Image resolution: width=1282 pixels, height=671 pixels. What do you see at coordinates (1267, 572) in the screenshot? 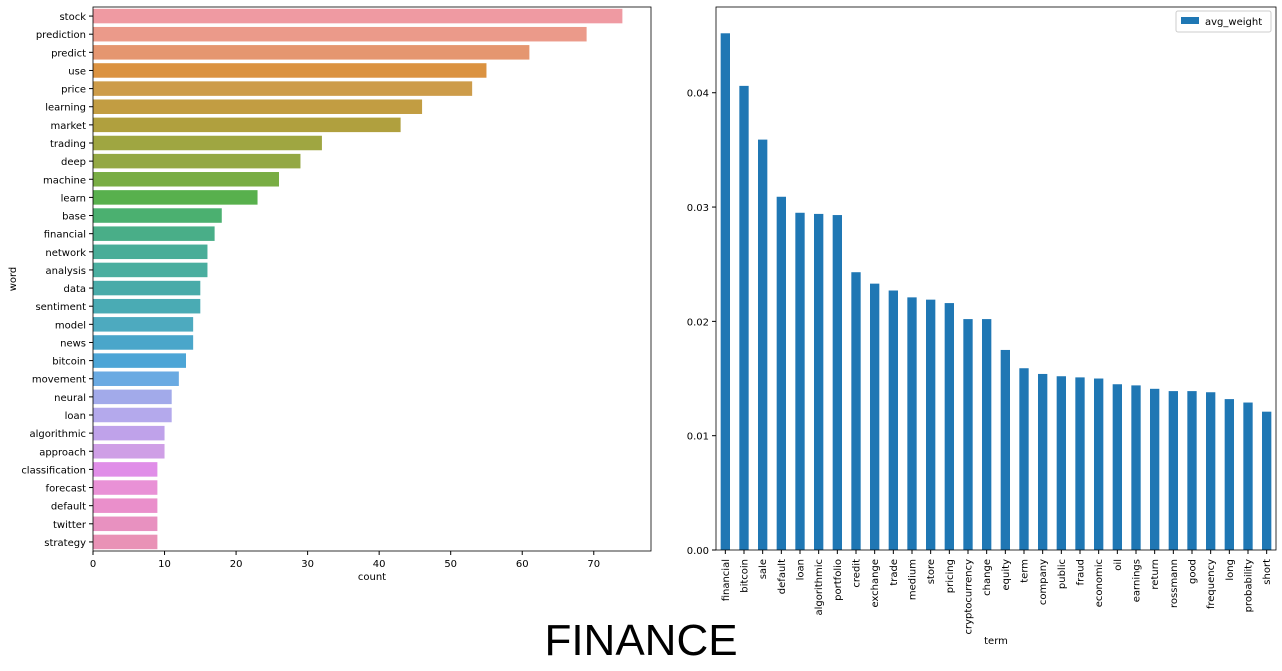
I see `x-tick-label: short` at bounding box center [1267, 572].